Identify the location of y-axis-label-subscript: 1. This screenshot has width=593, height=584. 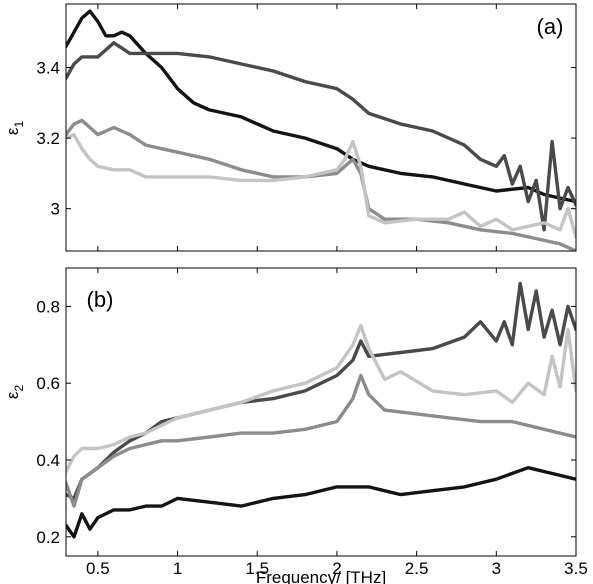
(19, 124).